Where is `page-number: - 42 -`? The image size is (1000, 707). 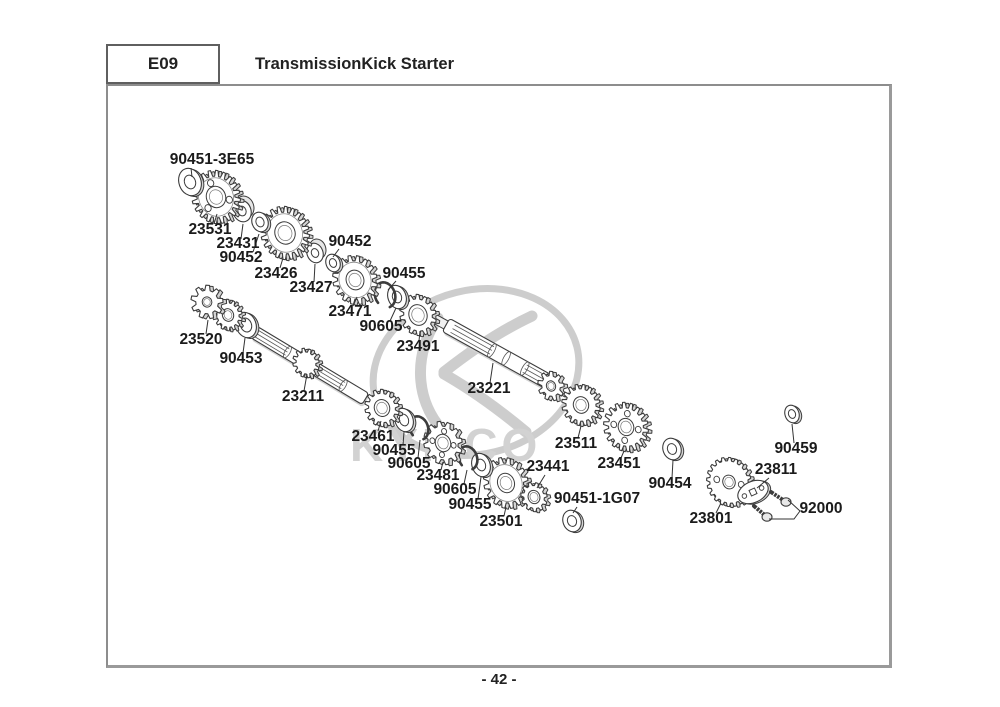 page-number: - 42 - is located at coordinates (499, 679).